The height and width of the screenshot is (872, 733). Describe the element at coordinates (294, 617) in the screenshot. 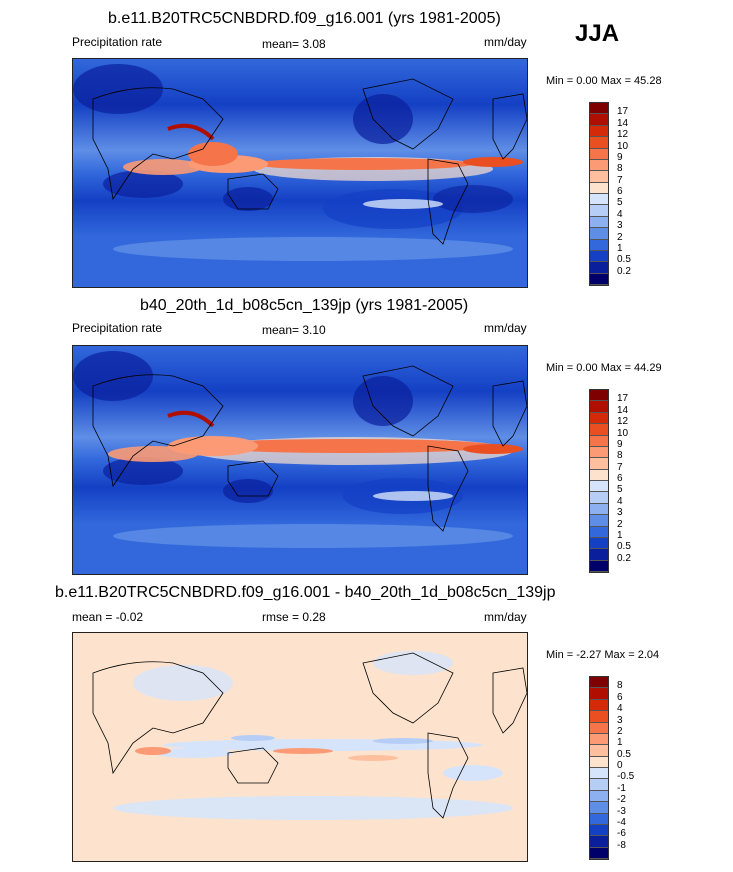

I see `panel-3-rmse-label: rmse = 0.28` at that location.